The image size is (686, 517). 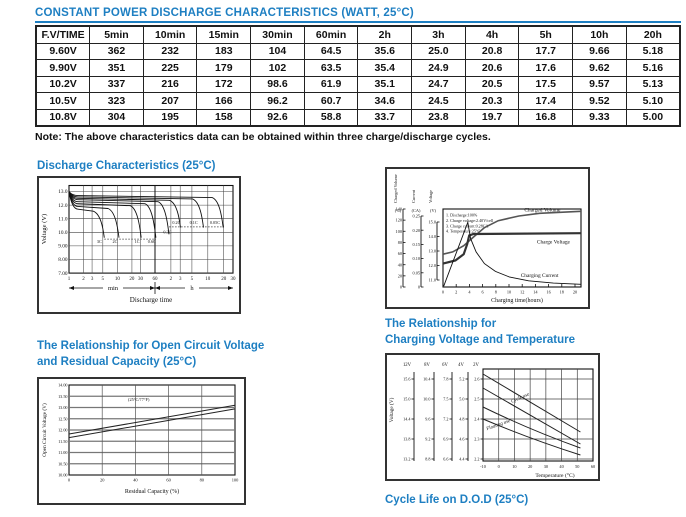 I want to click on table-cell: 24.9, so click(x=438, y=68).